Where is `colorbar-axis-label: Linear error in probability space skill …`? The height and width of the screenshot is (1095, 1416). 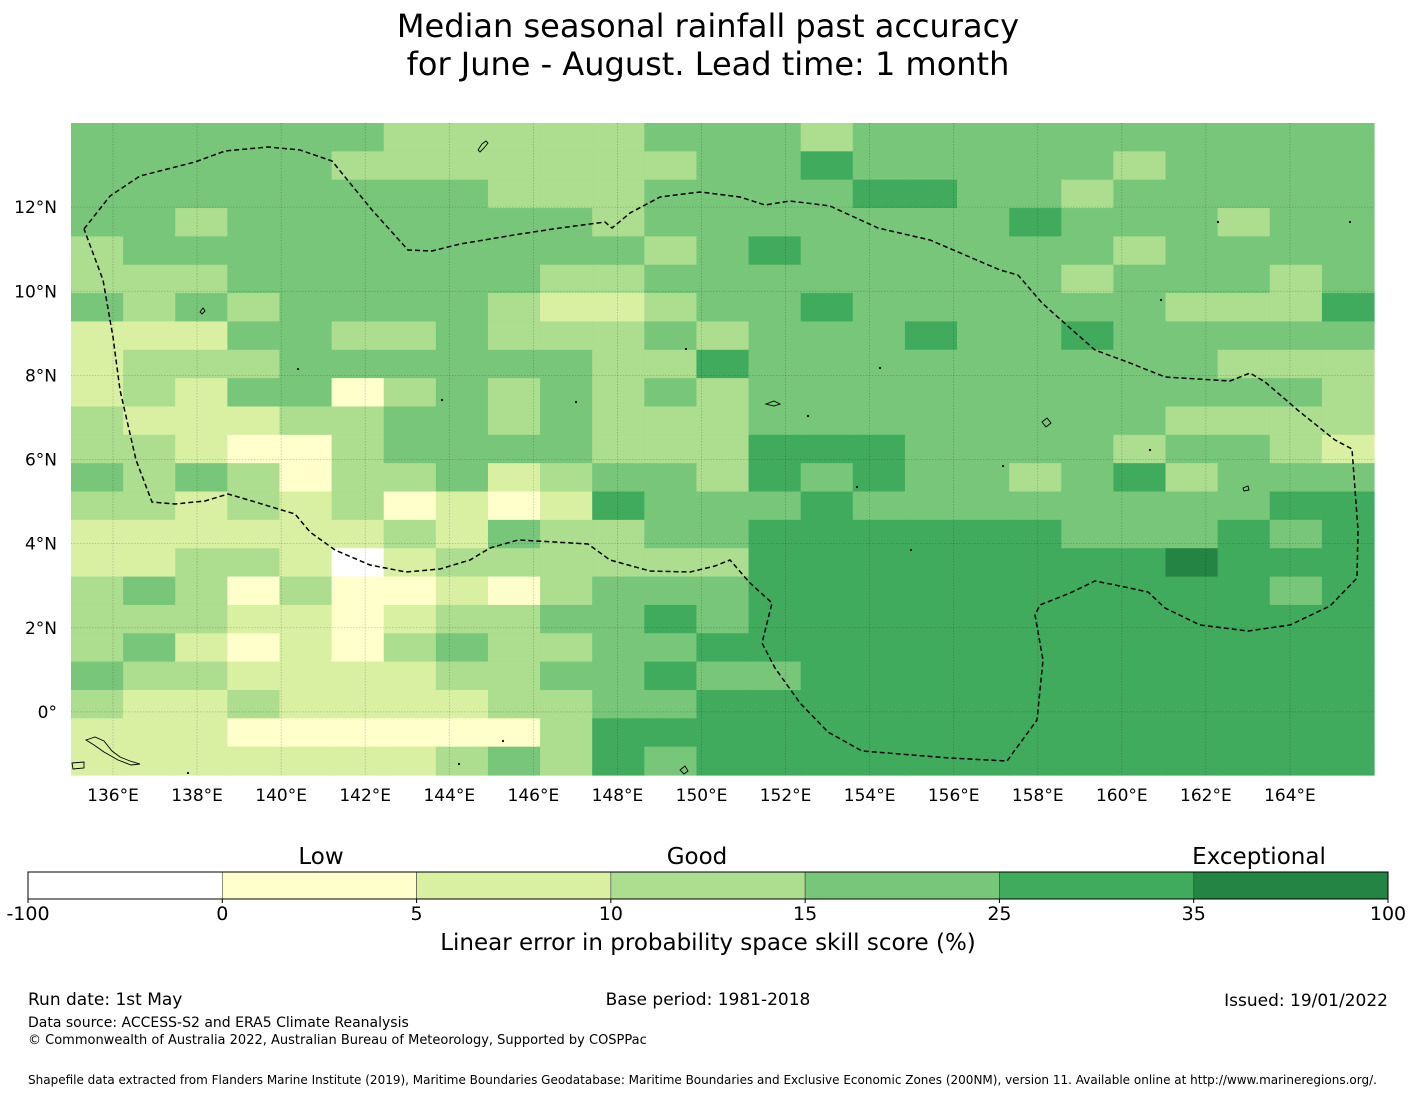
colorbar-axis-label: Linear error in probability space skill … is located at coordinates (708, 943).